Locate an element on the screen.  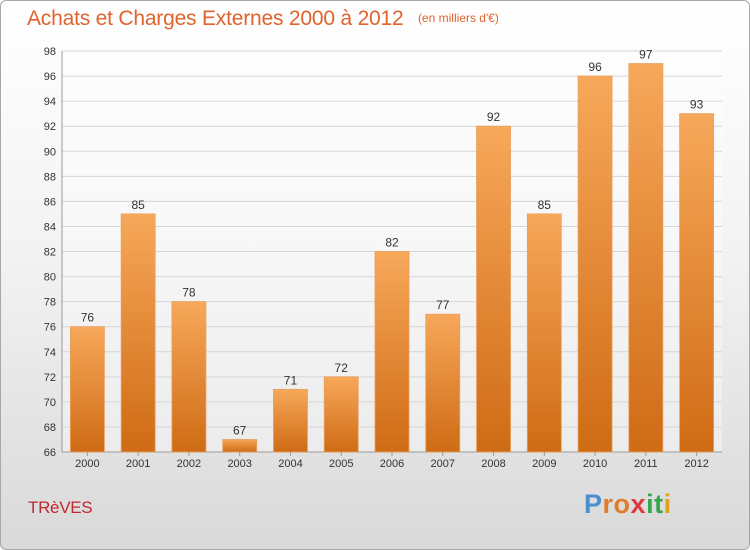
y-tick-label: 72 is located at coordinates (50, 378).